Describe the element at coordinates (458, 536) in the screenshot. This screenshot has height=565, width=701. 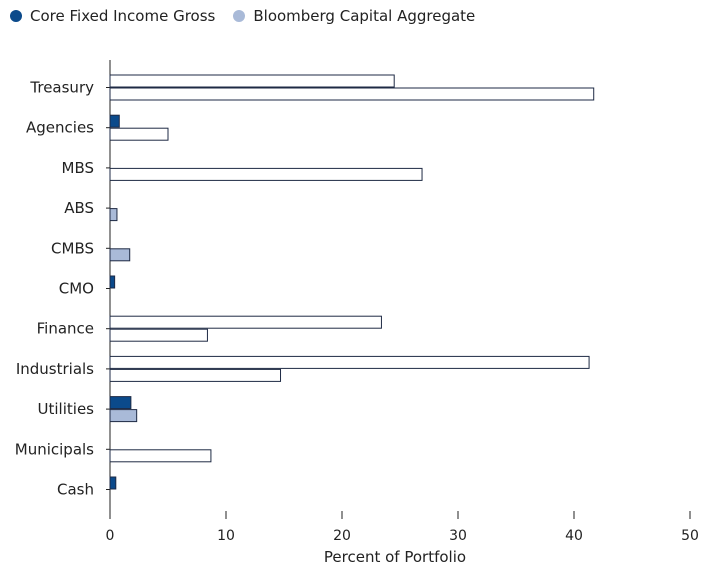
I see `x-tick-label: 30` at that location.